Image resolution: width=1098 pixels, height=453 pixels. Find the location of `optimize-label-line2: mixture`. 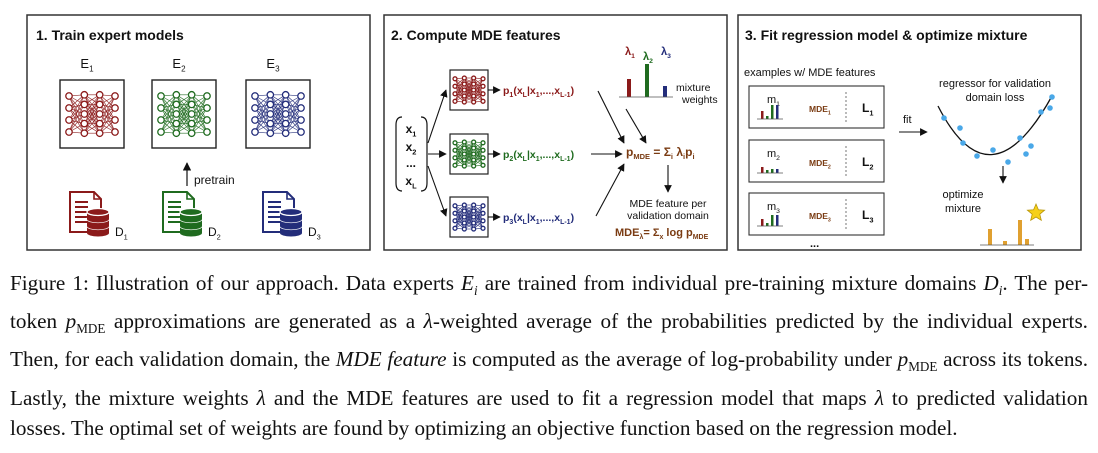

optimize-label-line2: mixture is located at coordinates (963, 209).